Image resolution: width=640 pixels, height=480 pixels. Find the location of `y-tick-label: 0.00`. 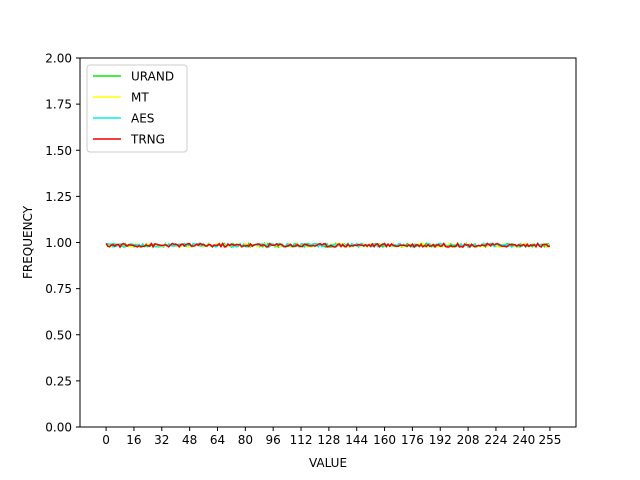

y-tick-label: 0.00 is located at coordinates (58, 428).